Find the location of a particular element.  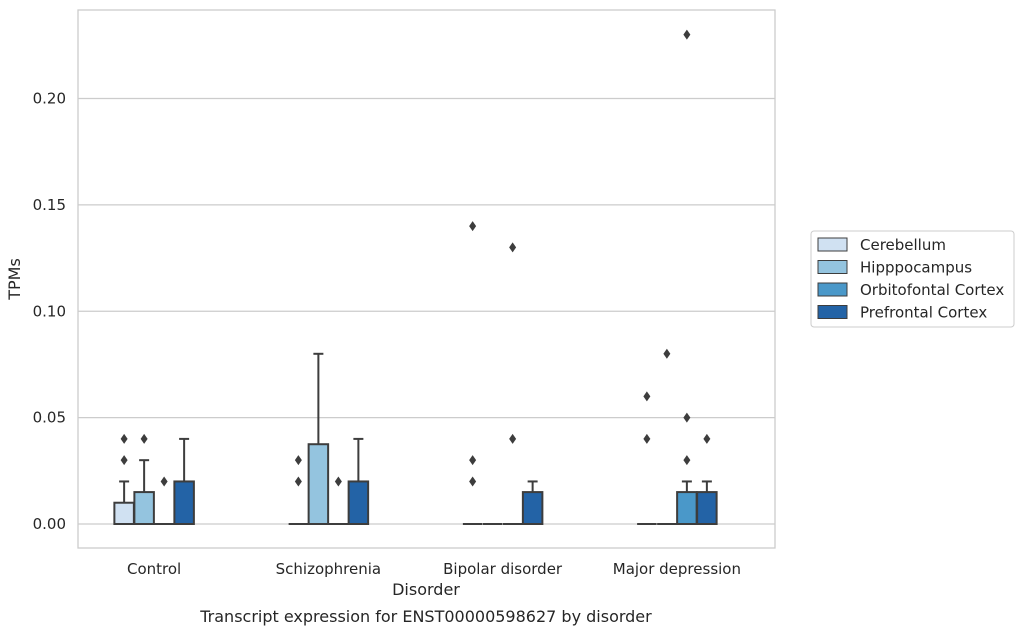

x-tick-label: Bipolar disorder is located at coordinates (503, 569).